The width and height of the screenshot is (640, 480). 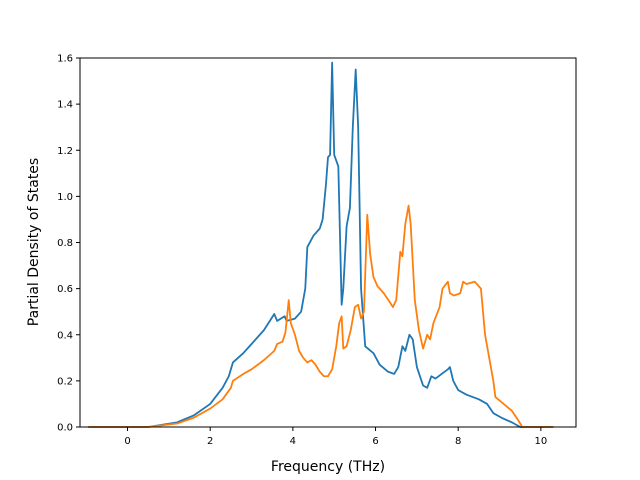 I want to click on y-axis-label: Partial Density of States, so click(x=34, y=242).